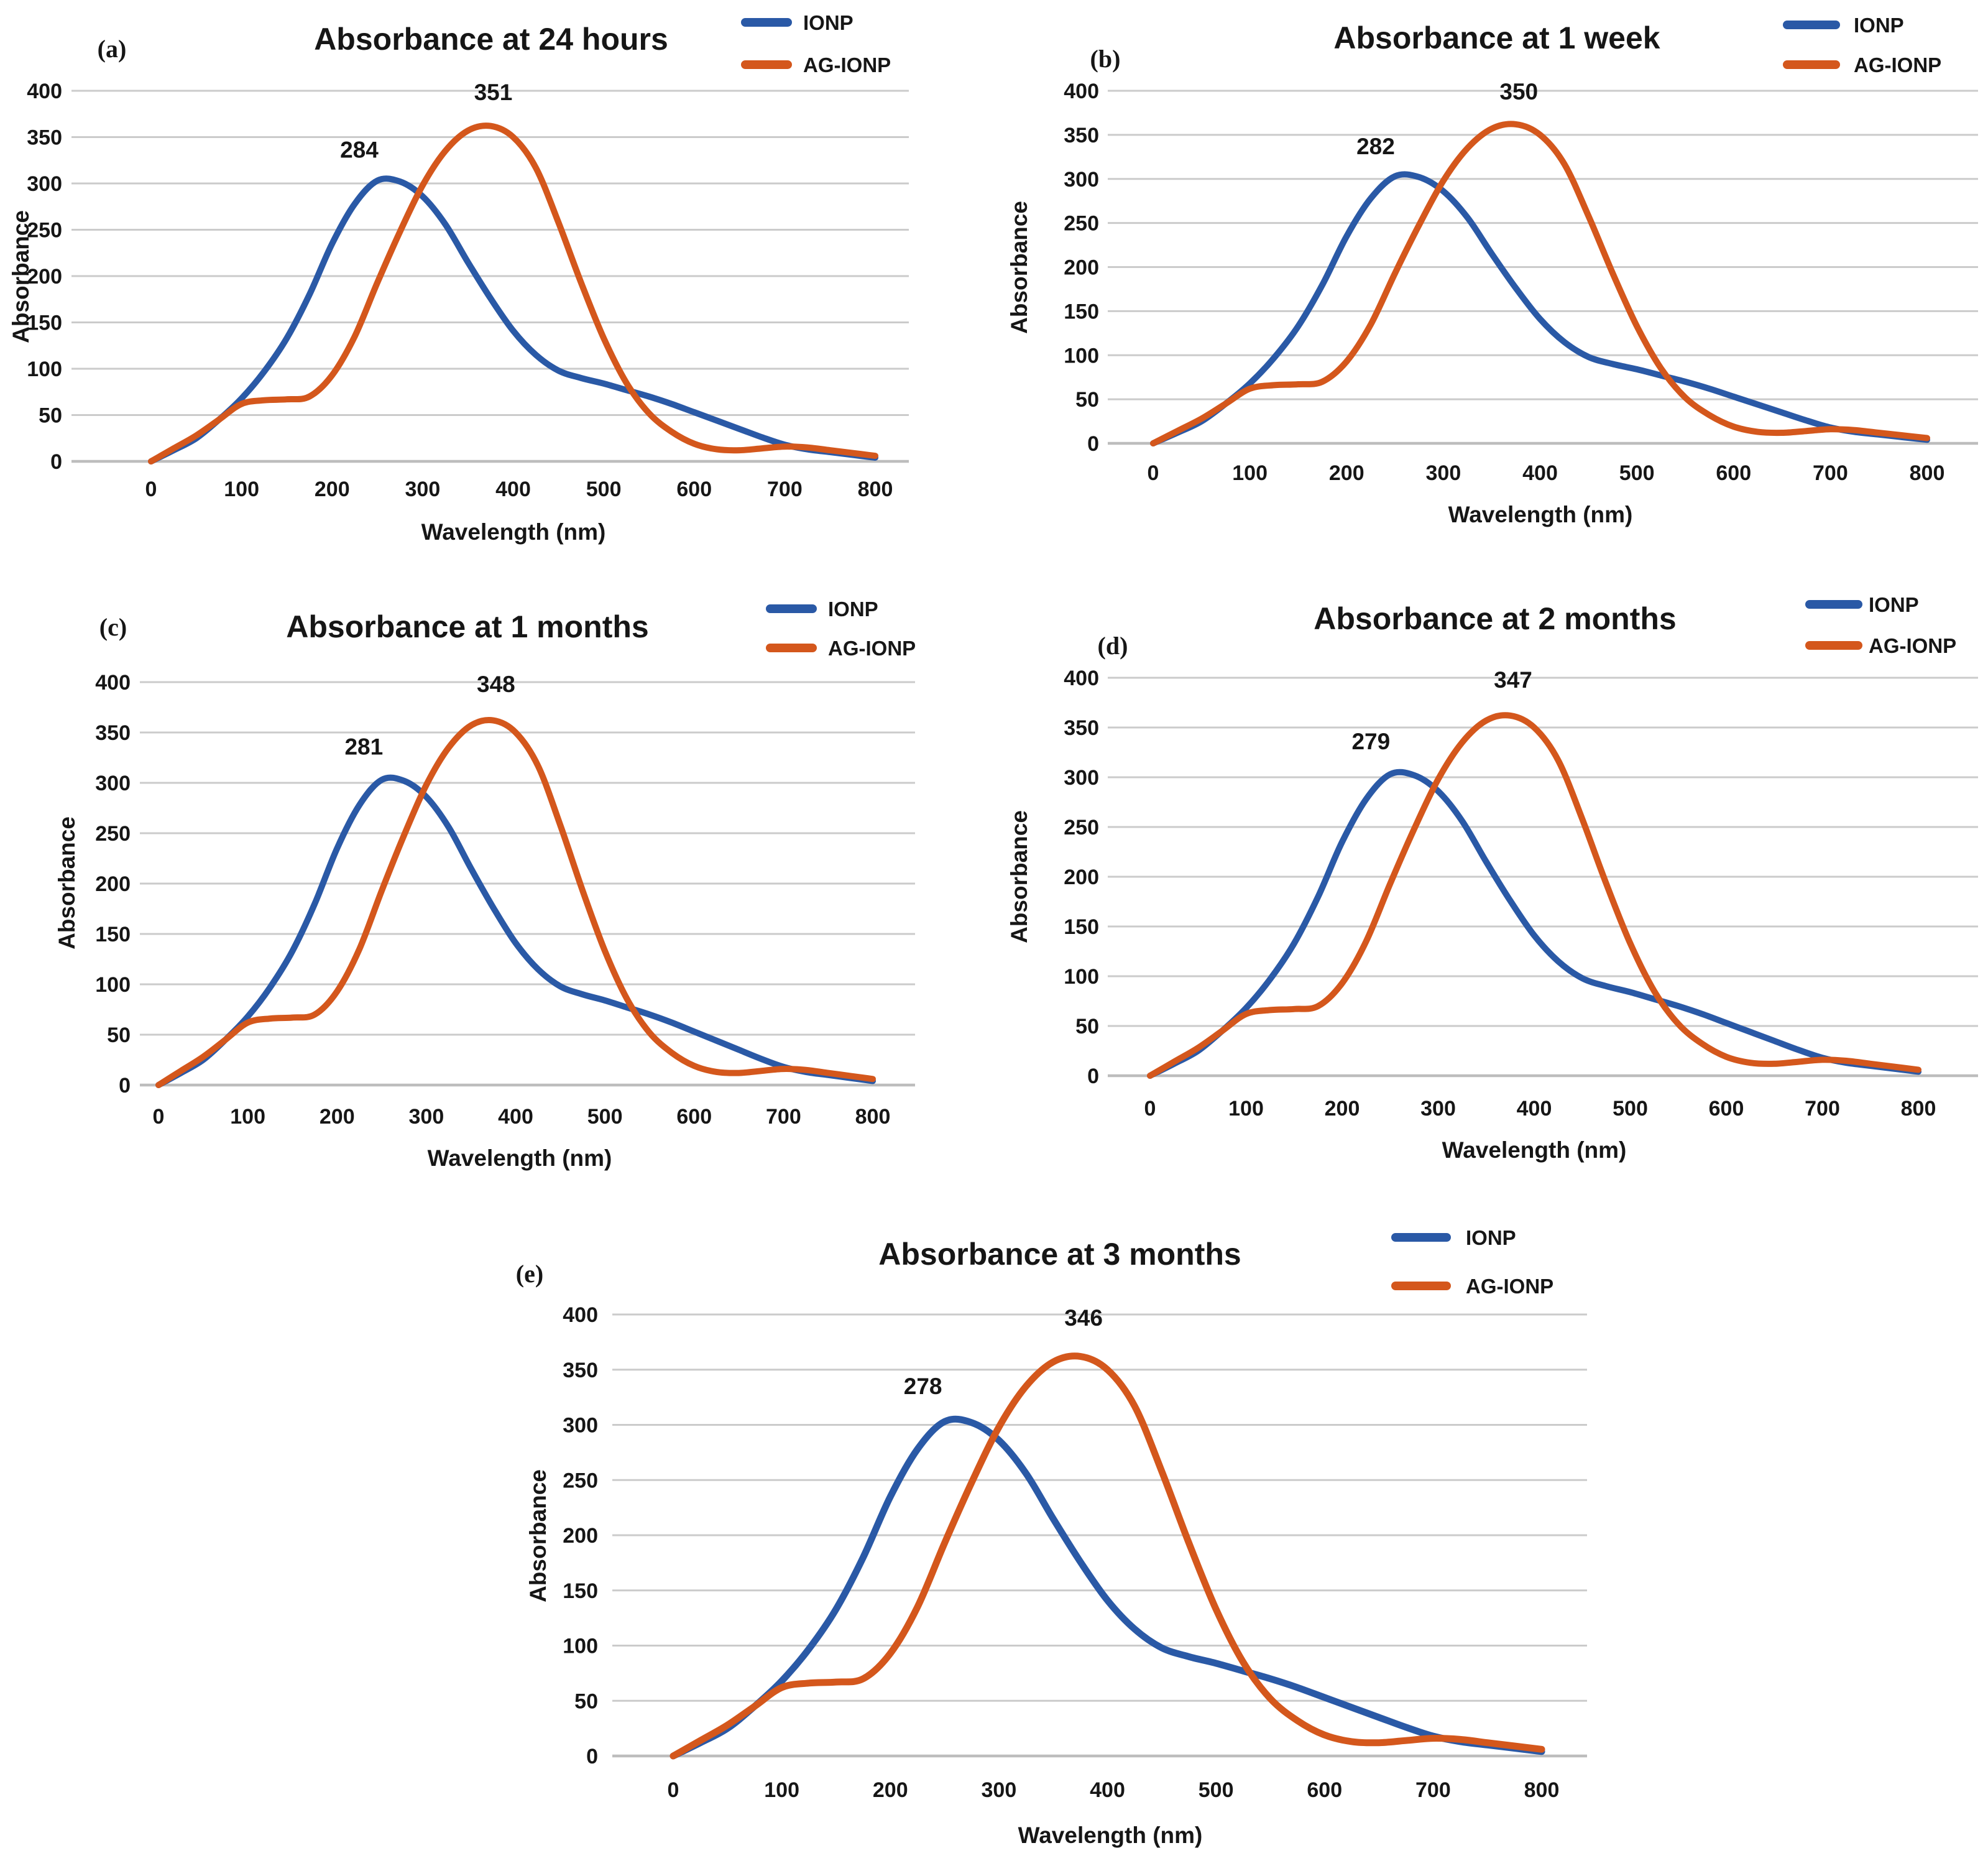  Describe the element at coordinates (113, 627) in the screenshot. I see `panel-letter: (c)` at that location.